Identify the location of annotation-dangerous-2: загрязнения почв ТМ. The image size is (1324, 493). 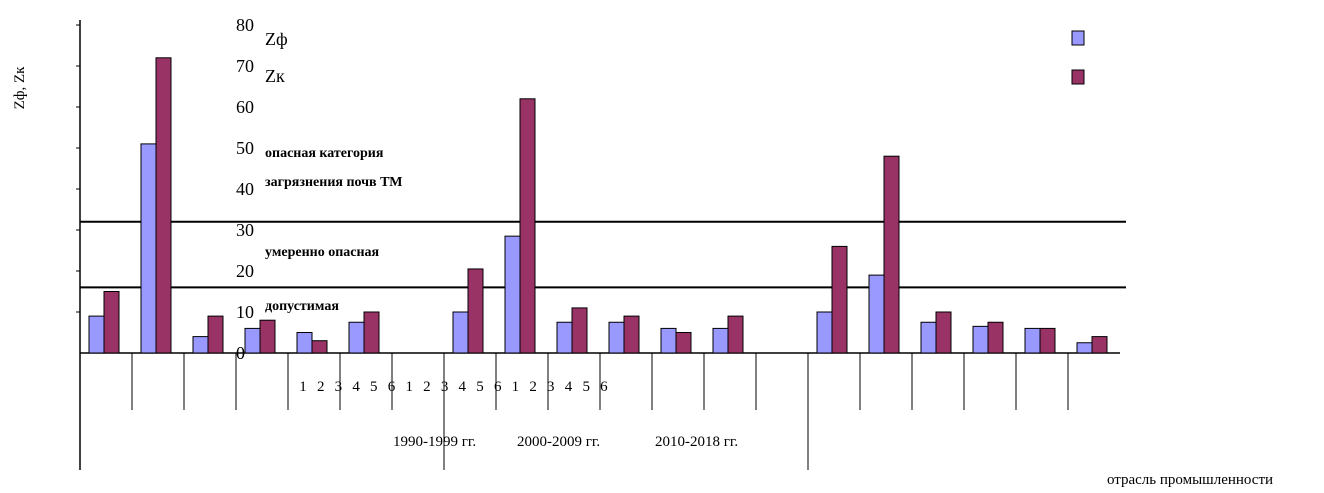
(333, 182).